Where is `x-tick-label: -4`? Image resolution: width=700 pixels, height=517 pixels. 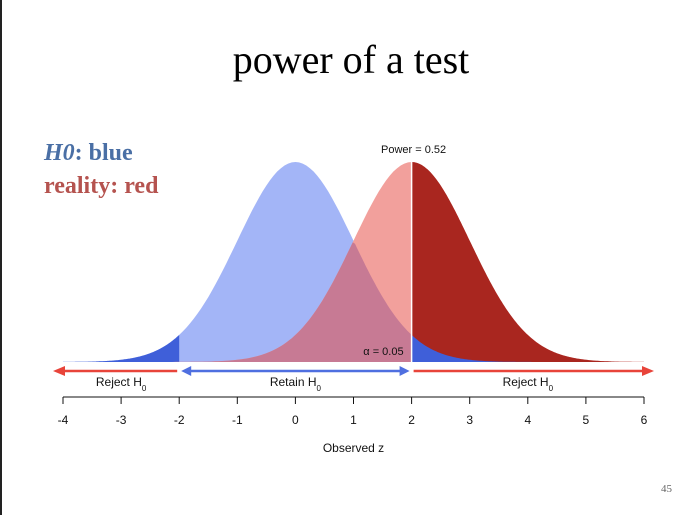
x-tick-label: -4 is located at coordinates (63, 420).